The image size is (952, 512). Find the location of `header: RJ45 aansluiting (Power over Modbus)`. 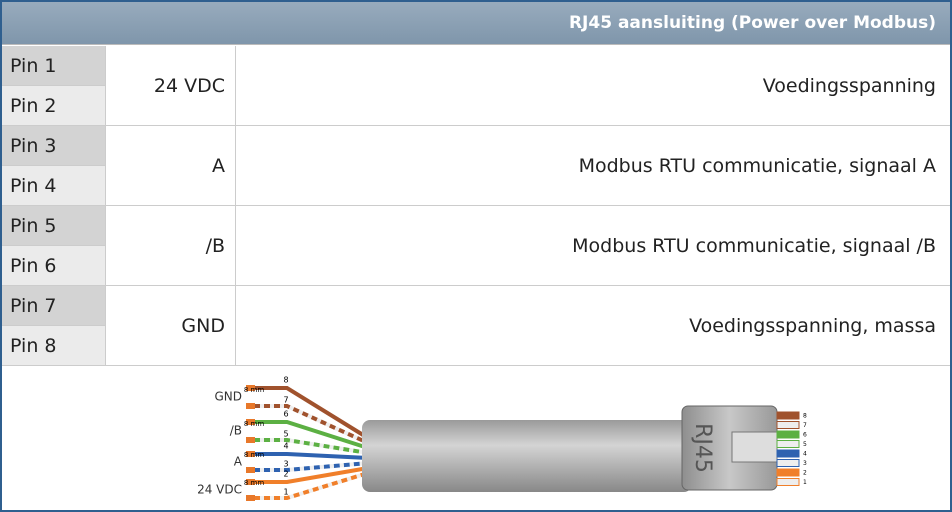

header: RJ45 aansluiting (Power over Modbus) is located at coordinates (476, 23).